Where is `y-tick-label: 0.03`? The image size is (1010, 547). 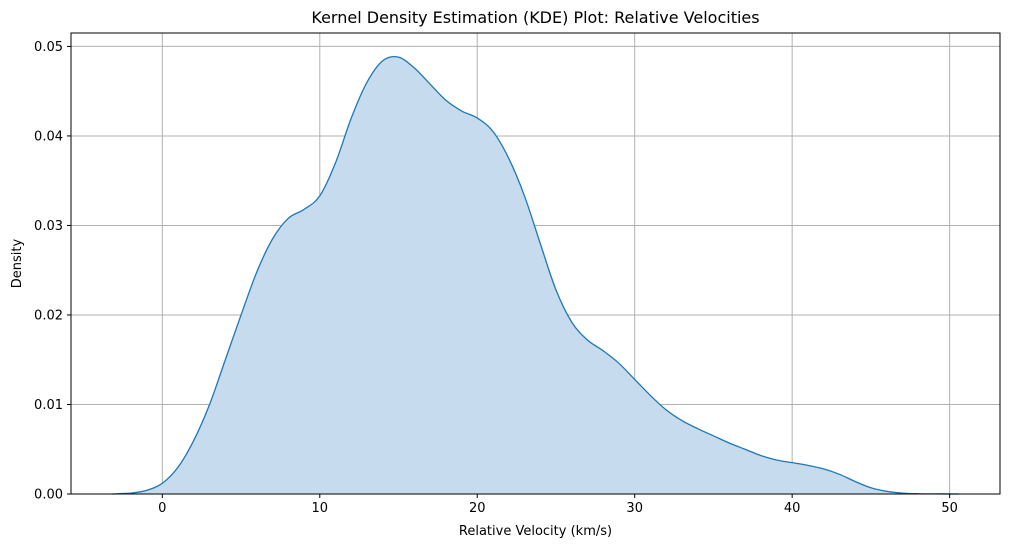 y-tick-label: 0.03 is located at coordinates (48, 226).